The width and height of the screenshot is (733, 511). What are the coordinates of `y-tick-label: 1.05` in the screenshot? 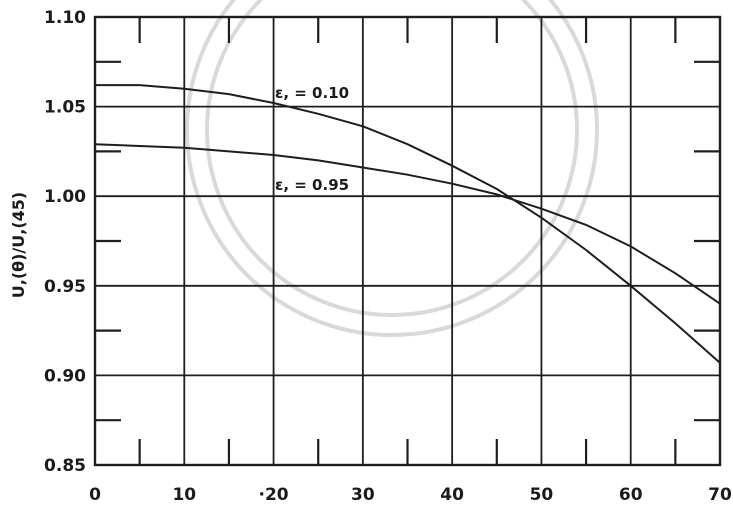 It's located at (65, 108).